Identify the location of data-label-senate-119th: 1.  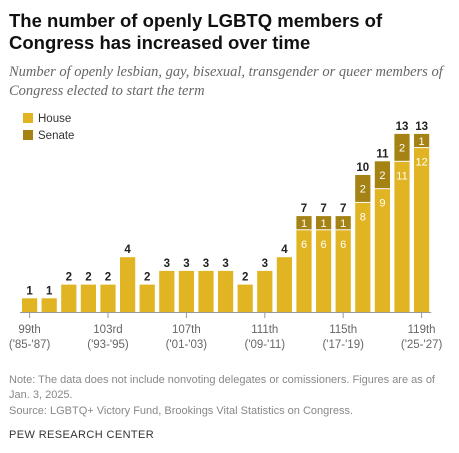
(422, 142).